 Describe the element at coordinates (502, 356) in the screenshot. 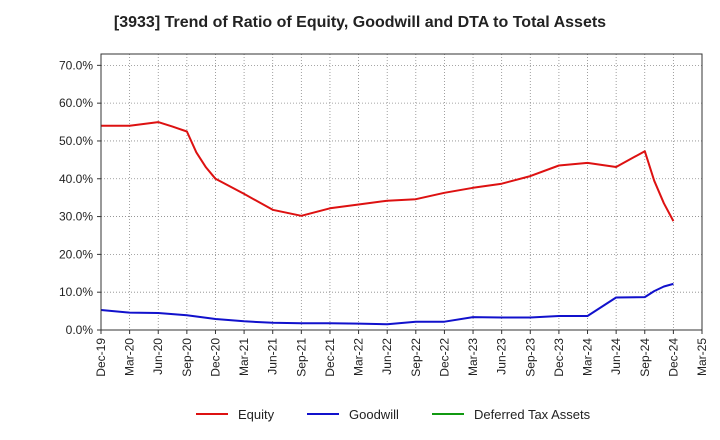

I see `x-tick-label: Jun-23` at that location.